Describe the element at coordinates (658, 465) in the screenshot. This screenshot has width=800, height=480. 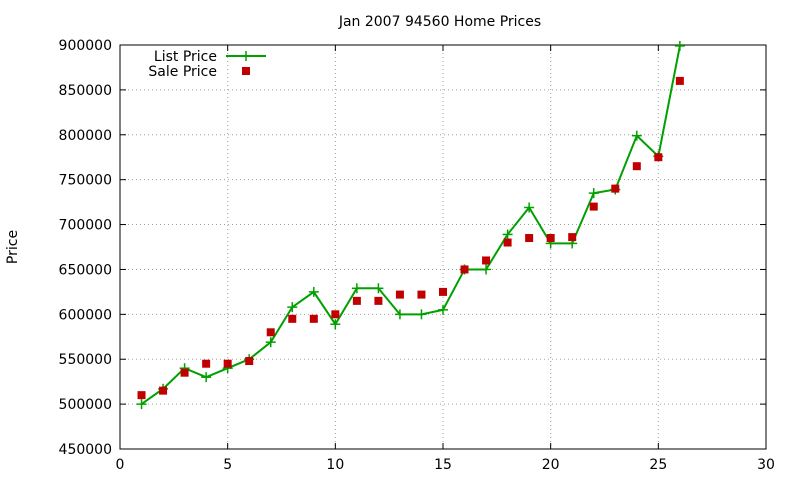
I see `x-tick-label: 25` at that location.